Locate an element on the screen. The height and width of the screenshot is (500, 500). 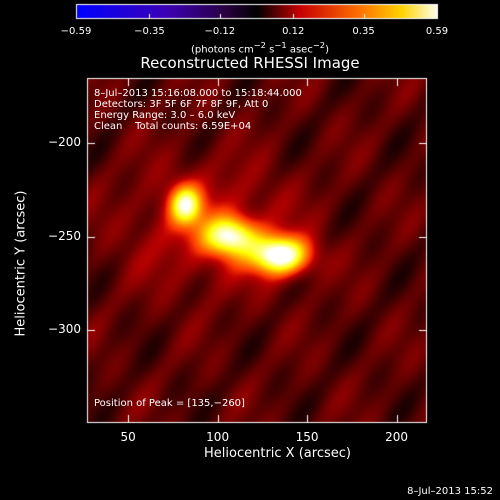
peak-position-label: Position of Peak = [135,−260] is located at coordinates (169, 403).